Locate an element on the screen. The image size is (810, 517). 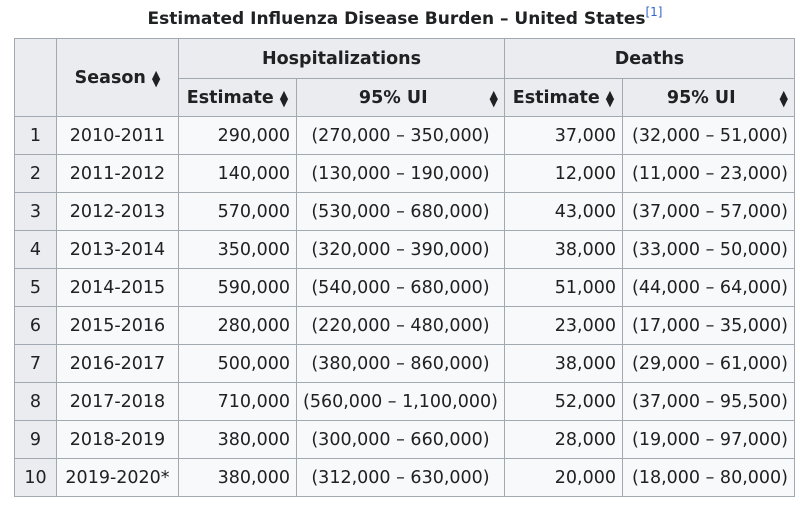
hosp-estimate-cell: 500,000 is located at coordinates (237, 363).